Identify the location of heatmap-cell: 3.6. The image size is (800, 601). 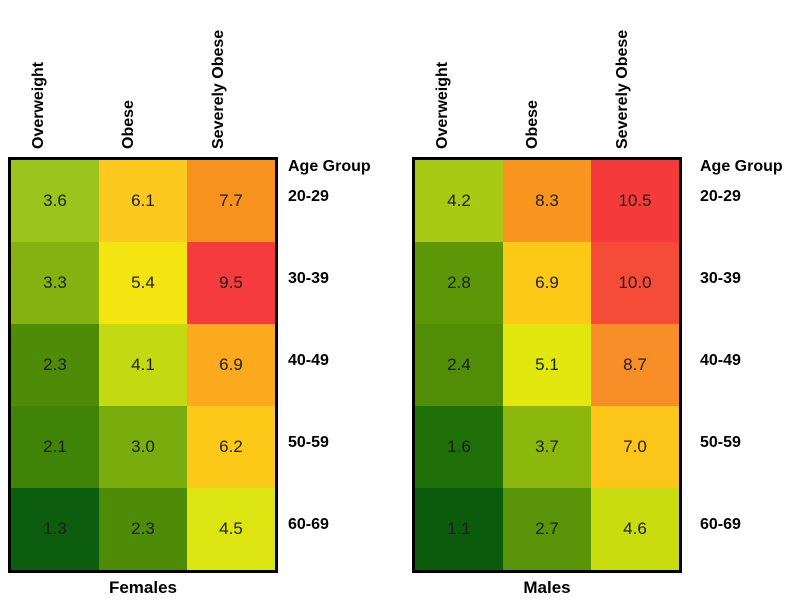
(55, 201).